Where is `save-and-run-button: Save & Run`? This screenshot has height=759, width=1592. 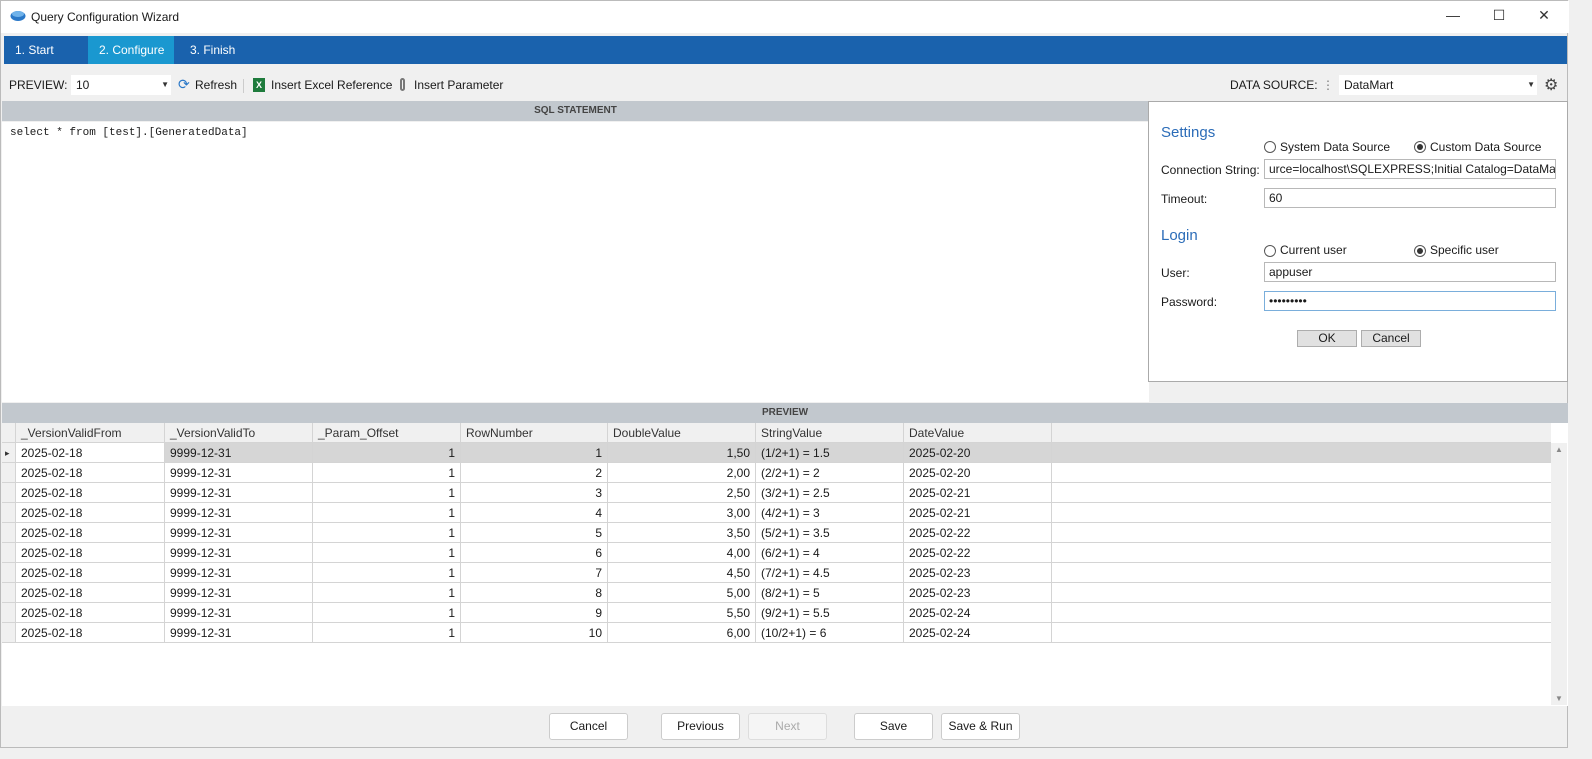
save-and-run-button: Save & Run is located at coordinates (980, 726).